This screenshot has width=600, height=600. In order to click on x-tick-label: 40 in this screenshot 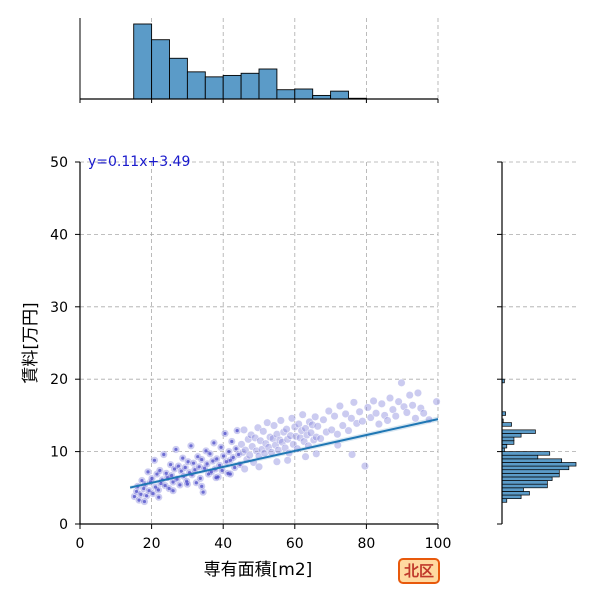, I will do `click(223, 544)`.